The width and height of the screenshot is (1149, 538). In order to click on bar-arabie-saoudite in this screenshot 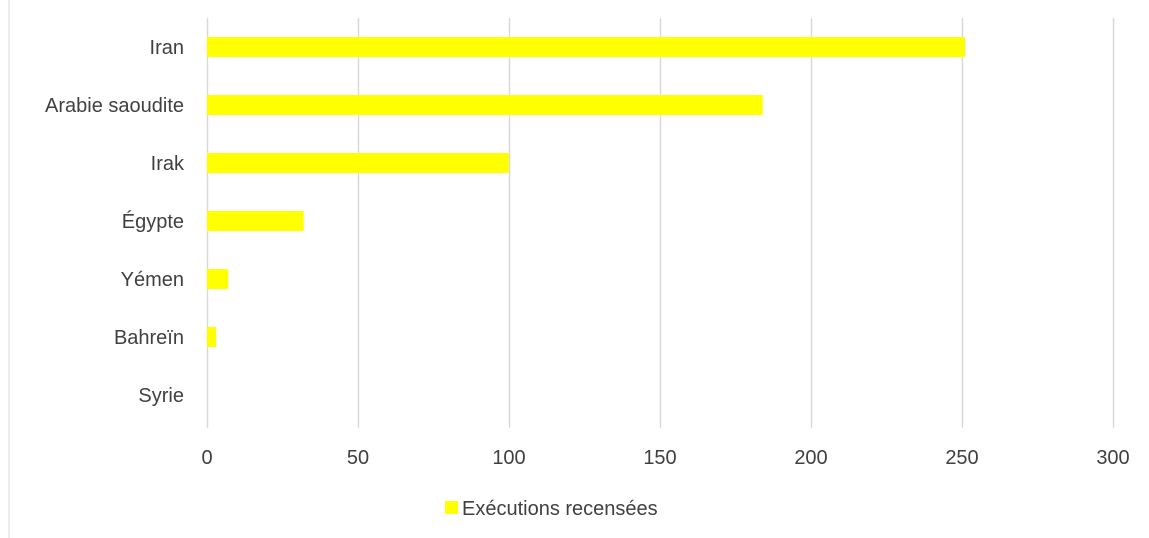, I will do `click(485, 105)`.